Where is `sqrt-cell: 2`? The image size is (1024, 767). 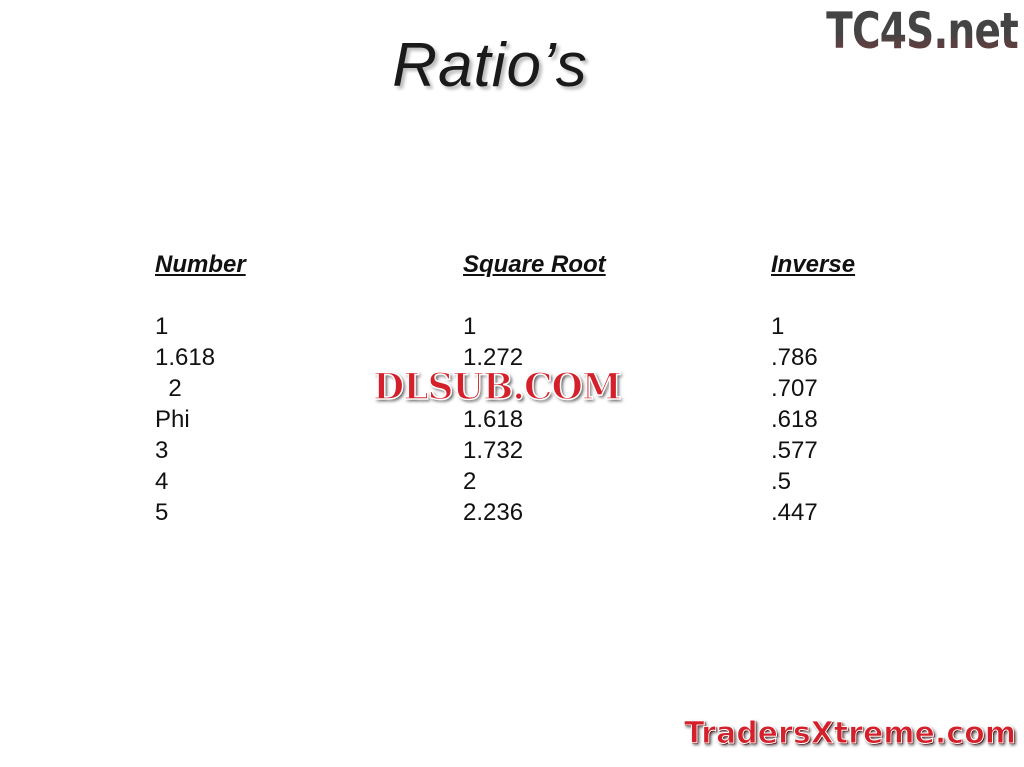
sqrt-cell: 2 is located at coordinates (470, 481).